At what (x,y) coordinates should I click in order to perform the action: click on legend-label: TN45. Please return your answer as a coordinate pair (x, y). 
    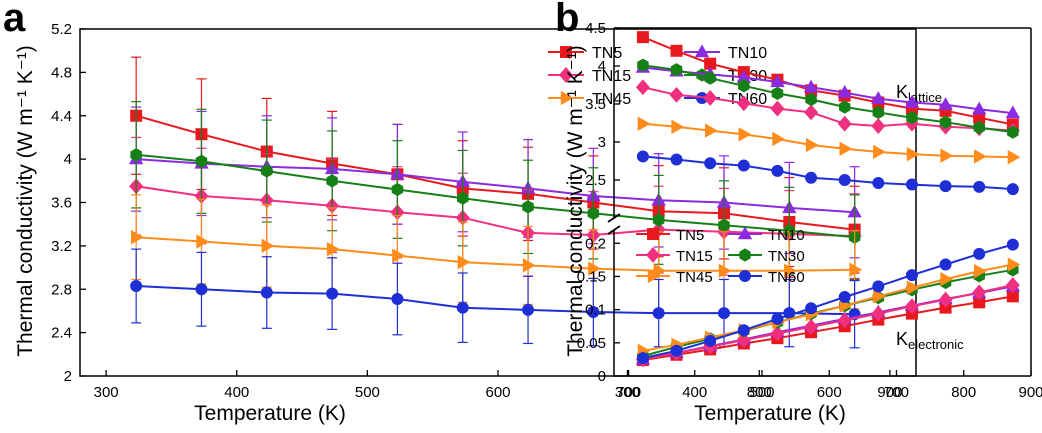
    Looking at the image, I should click on (611, 99).